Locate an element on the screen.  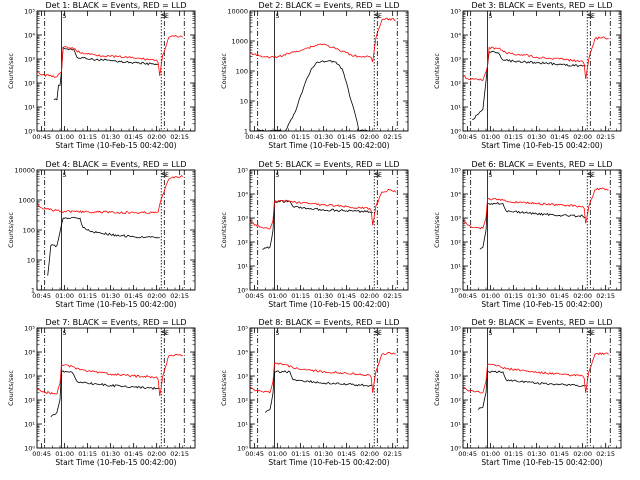
panel-title: Det 5: BLACK = Events, RED = LLD is located at coordinates (329, 164).